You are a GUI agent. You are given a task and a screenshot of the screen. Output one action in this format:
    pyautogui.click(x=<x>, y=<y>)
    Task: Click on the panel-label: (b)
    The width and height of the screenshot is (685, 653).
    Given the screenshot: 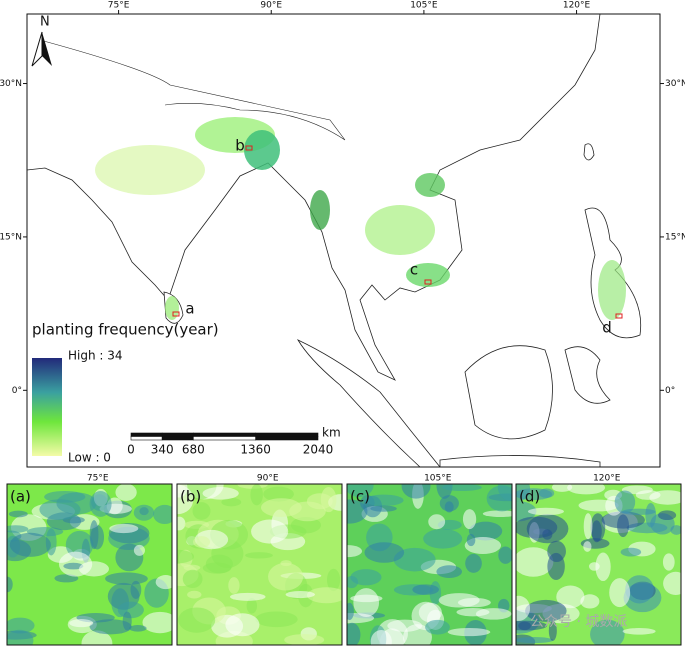 What is the action you would take?
    pyautogui.click(x=190, y=497)
    